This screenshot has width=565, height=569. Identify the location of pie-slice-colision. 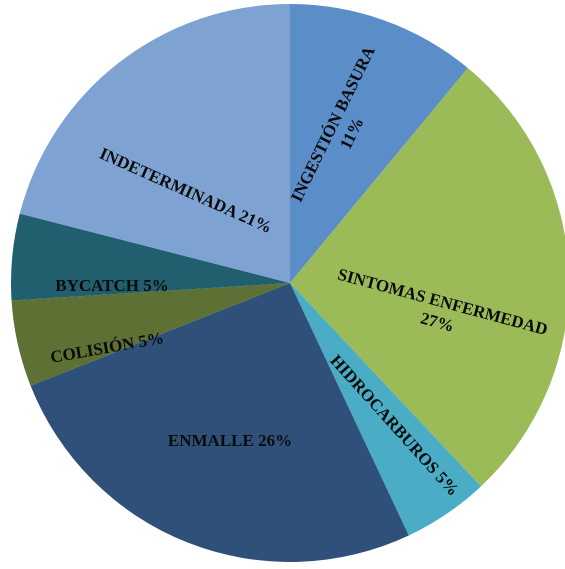
(151, 334).